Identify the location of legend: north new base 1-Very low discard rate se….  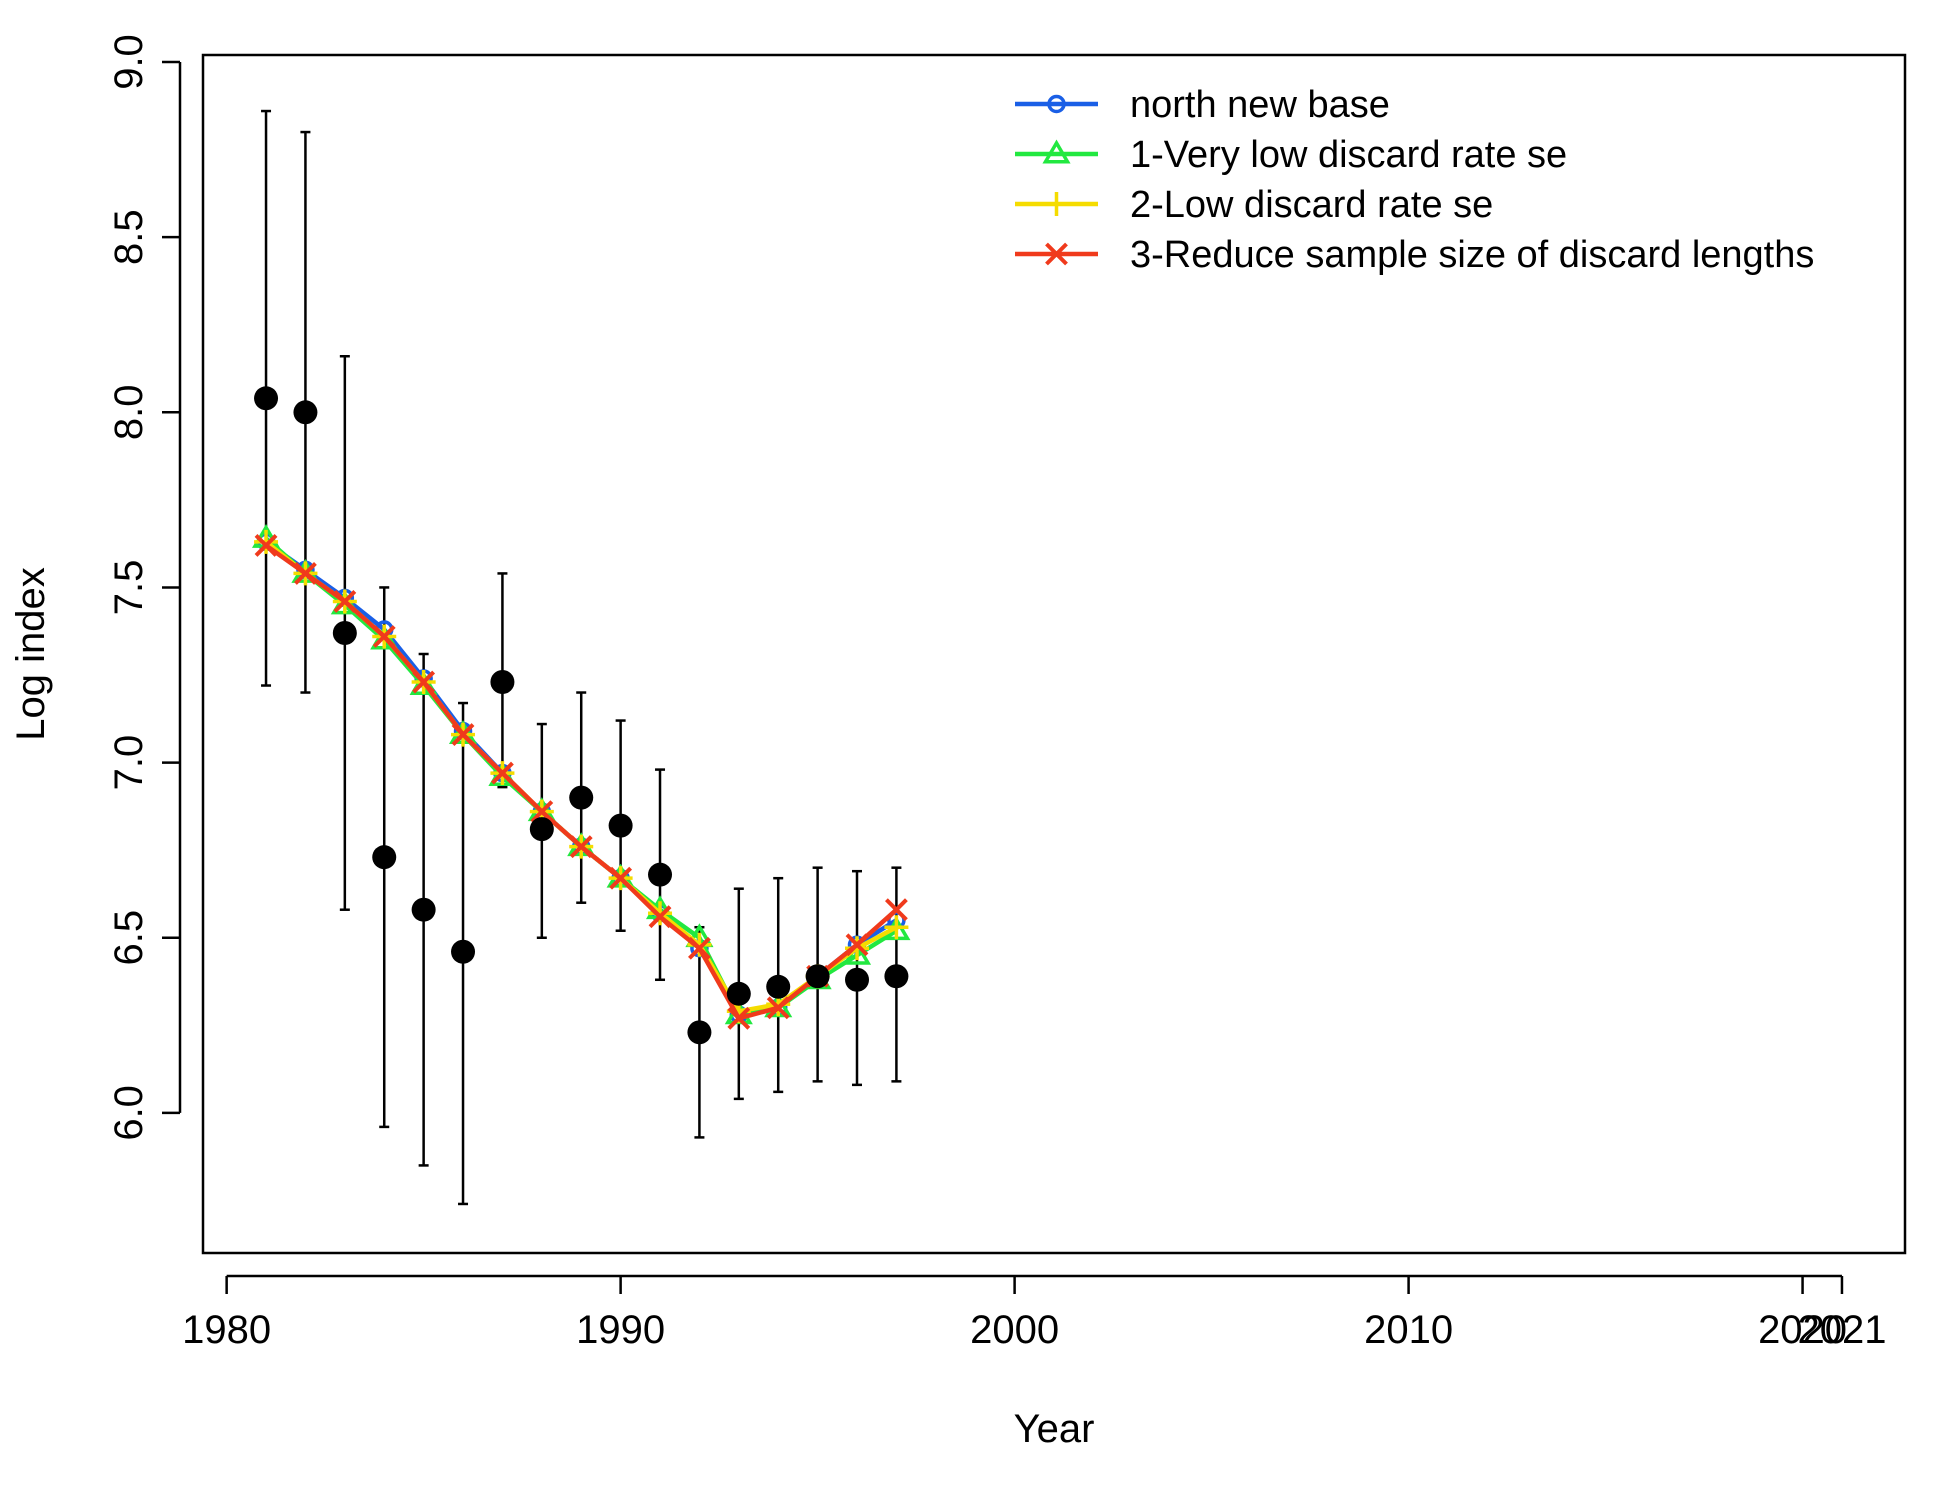
(1414, 180).